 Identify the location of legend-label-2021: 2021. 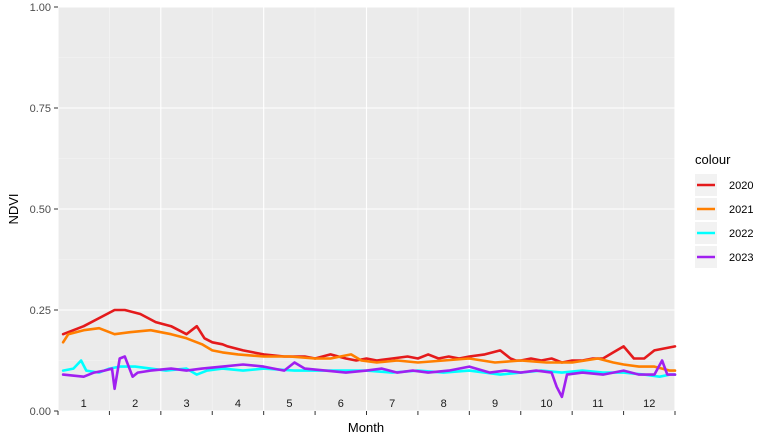
(741, 210).